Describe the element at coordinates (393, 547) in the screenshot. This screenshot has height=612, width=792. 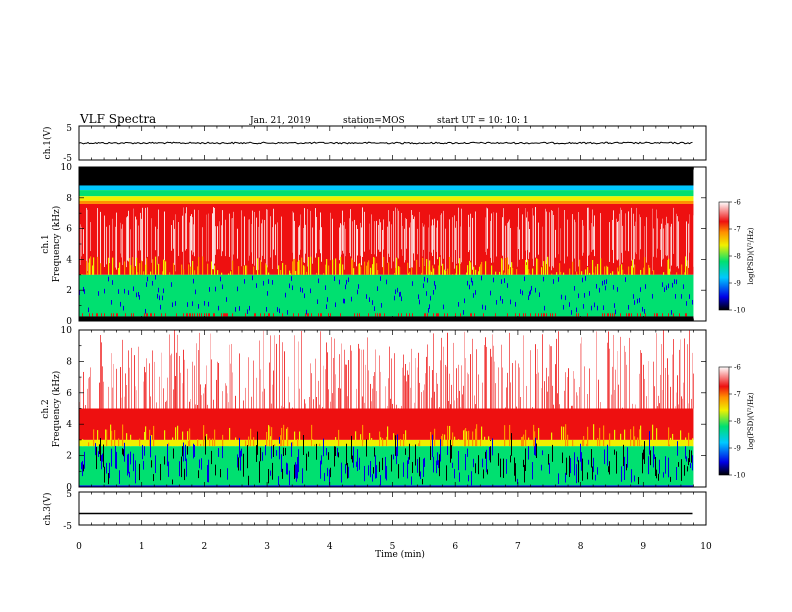
I see `time-tick-label: 5` at that location.